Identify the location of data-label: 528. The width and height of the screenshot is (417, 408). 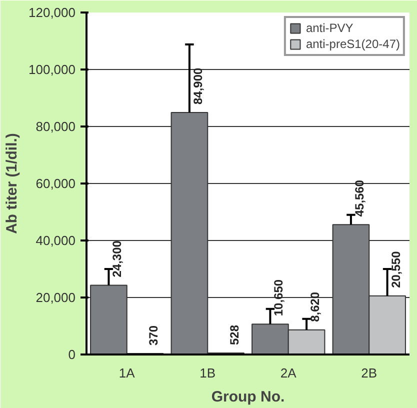
(234, 334).